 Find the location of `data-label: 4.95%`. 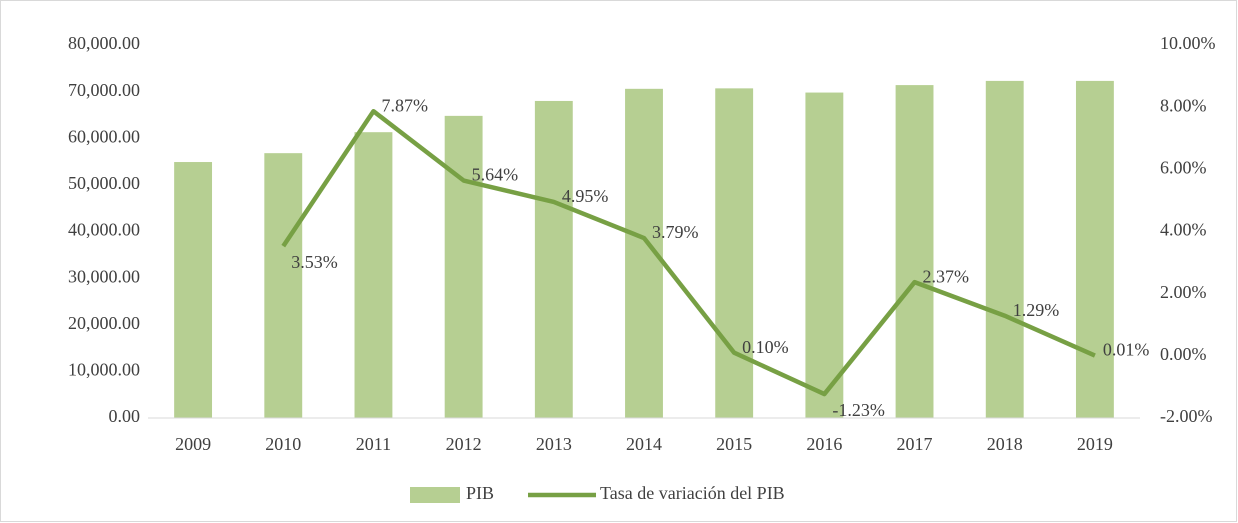

data-label: 4.95% is located at coordinates (585, 196).